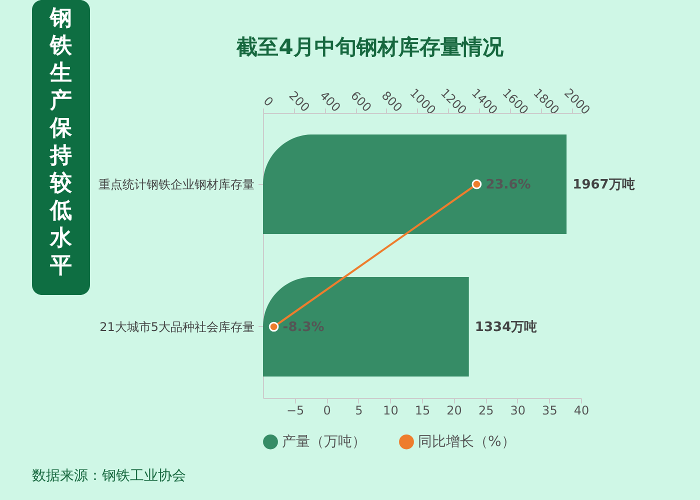  Describe the element at coordinates (359, 411) in the screenshot. I see `x-tick-label: 5` at that location.